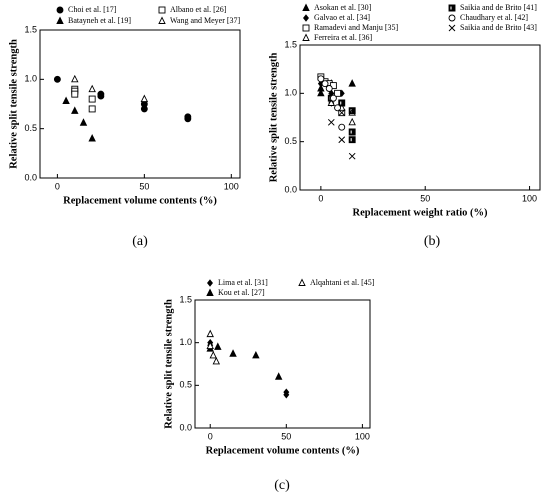 Image resolution: width=550 pixels, height=495 pixels. What do you see at coordinates (92, 9) in the screenshot?
I see `legend-label: Choi et al. [17]` at bounding box center [92, 9].